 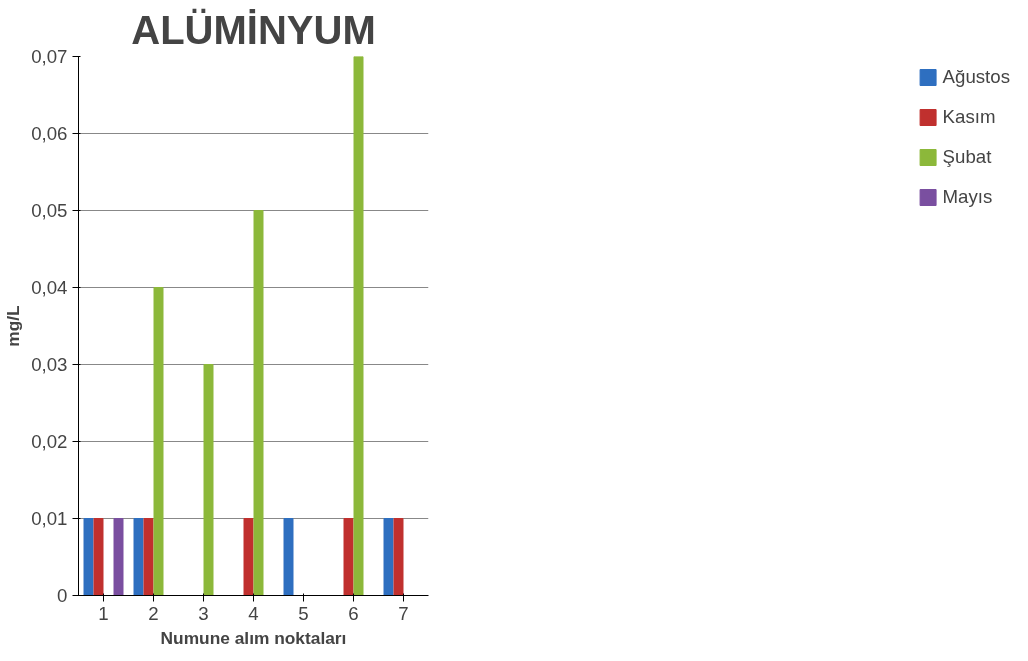 What do you see at coordinates (253, 613) in the screenshot?
I see `x-tick-label: 4` at bounding box center [253, 613].